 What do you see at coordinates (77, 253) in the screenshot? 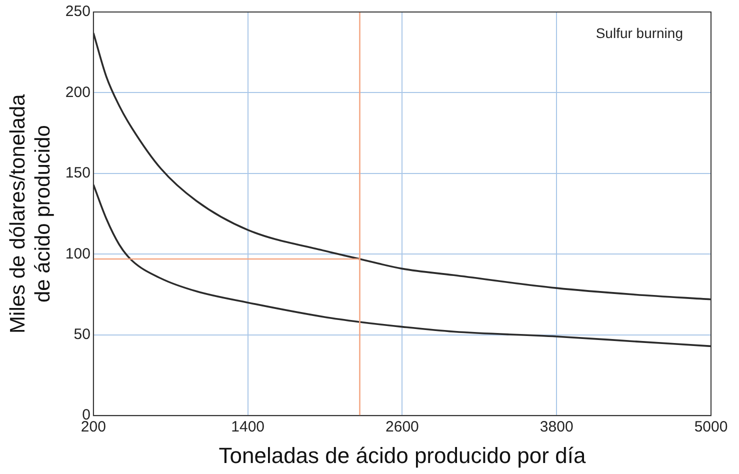
I see `y-tick-label: 100` at bounding box center [77, 253].